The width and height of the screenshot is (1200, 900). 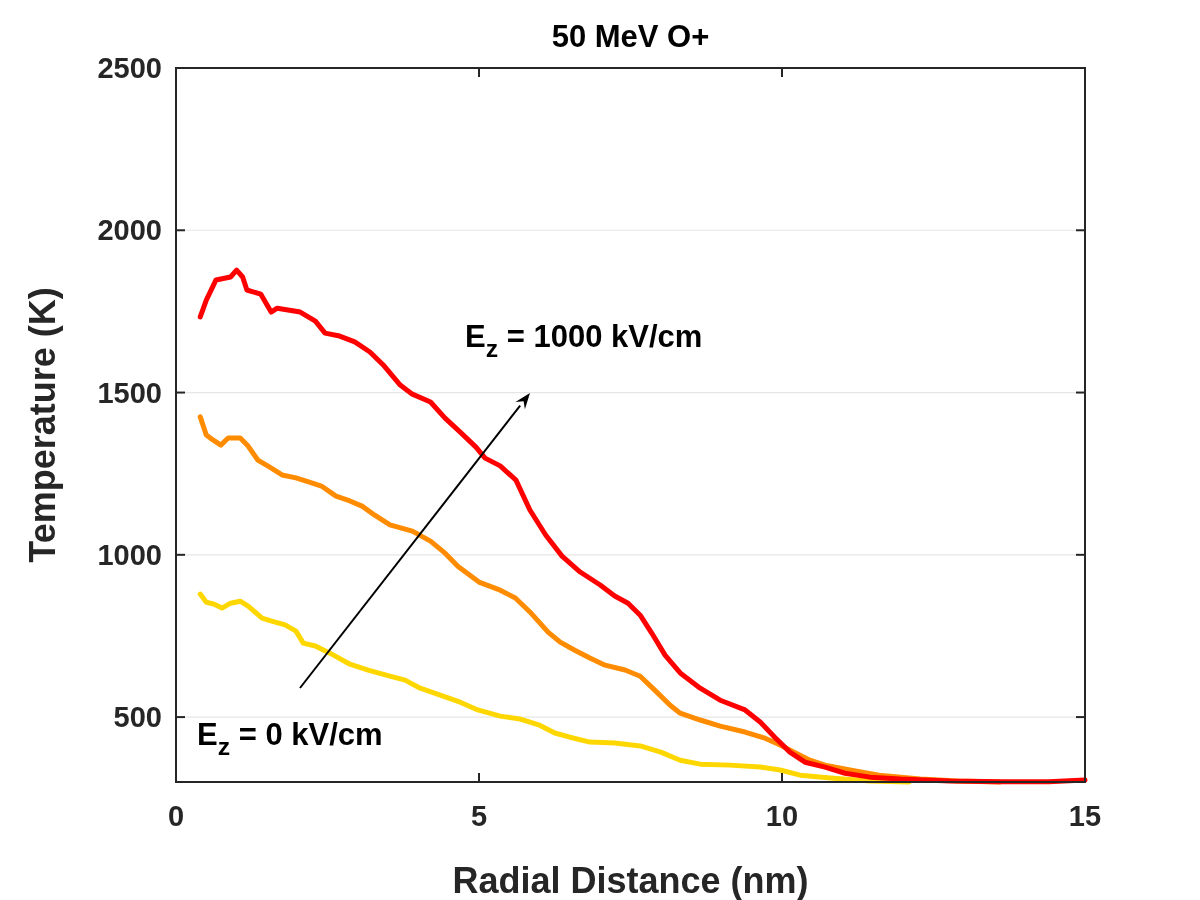 I want to click on y-tick-label: 2000, so click(x=129, y=230).